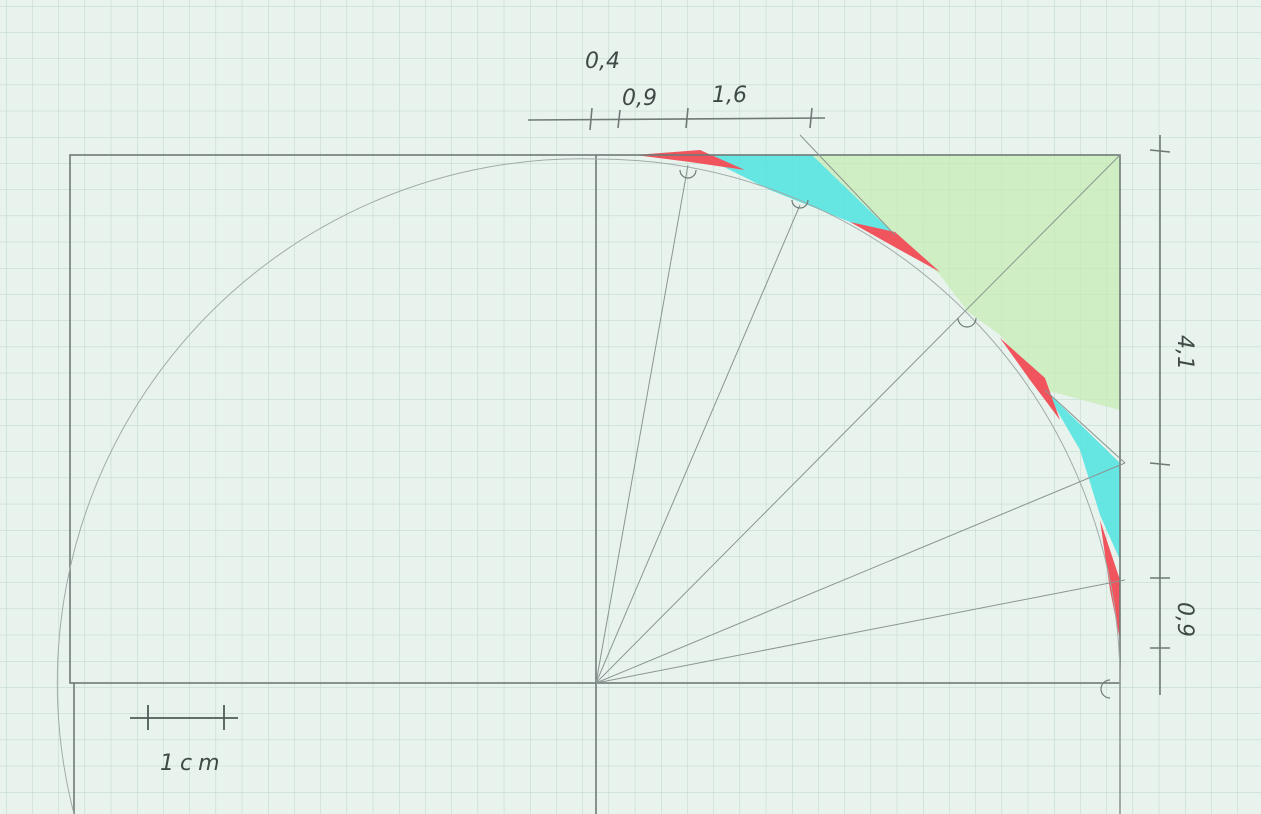  What do you see at coordinates (797, 195) in the screenshot?
I see `cyan-triangle-top` at bounding box center [797, 195].